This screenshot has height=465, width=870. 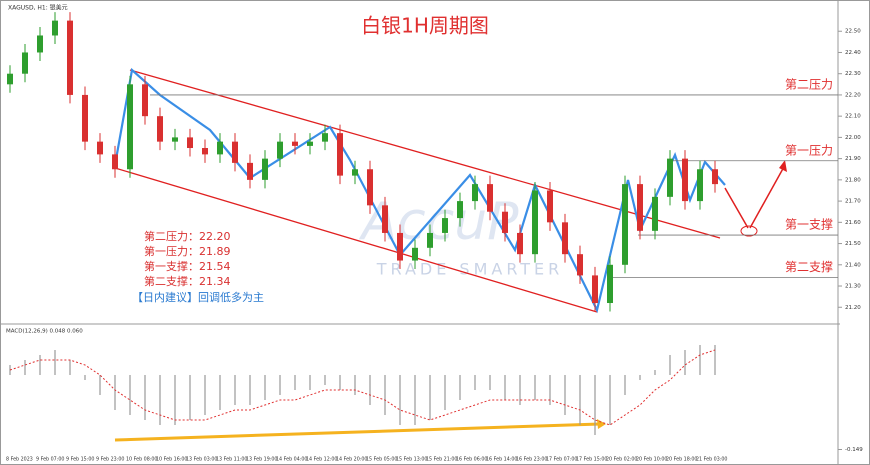 What do you see at coordinates (471, 460) in the screenshot?
I see `x-tick-label: 16 Feb 06:00` at bounding box center [471, 460].